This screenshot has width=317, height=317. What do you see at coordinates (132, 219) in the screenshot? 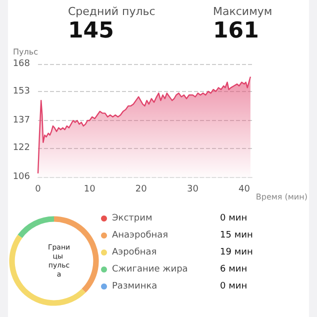
I see `legend-label: Экстрим` at bounding box center [132, 219].